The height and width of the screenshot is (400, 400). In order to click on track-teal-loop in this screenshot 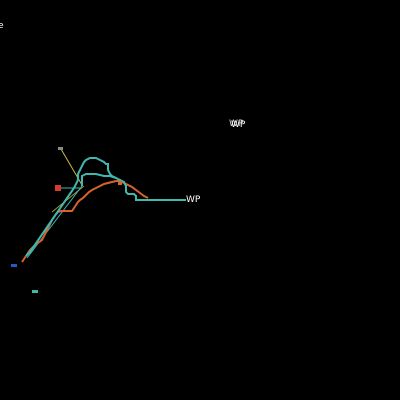, I will do `click(99, 179)`.